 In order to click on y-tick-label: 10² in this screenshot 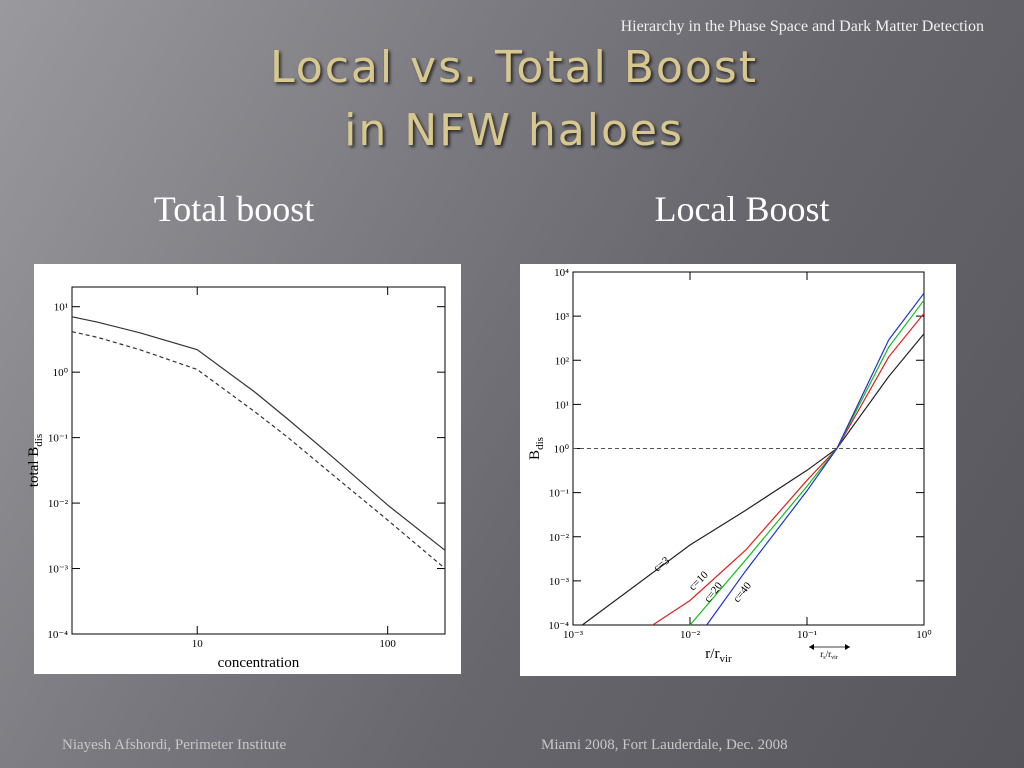, I will do `click(562, 361)`.